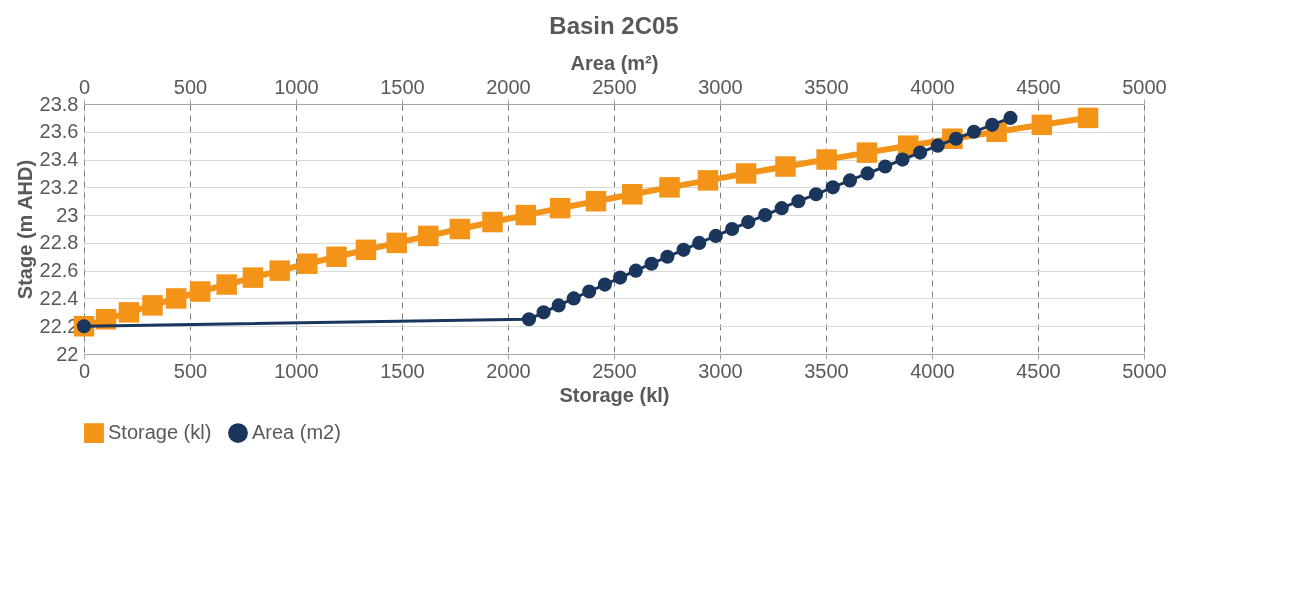 The width and height of the screenshot is (1290, 607). I want to click on y-tick-label: 23.2, so click(59, 186).